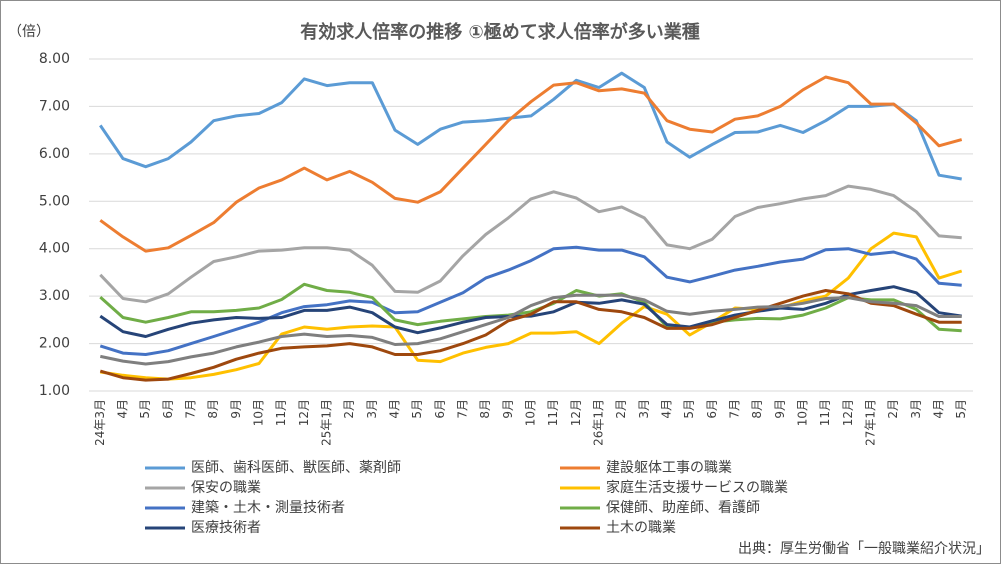  What do you see at coordinates (697, 487) in the screenshot?
I see `legend-label: 家庭生活支援サービスの職業` at bounding box center [697, 487].